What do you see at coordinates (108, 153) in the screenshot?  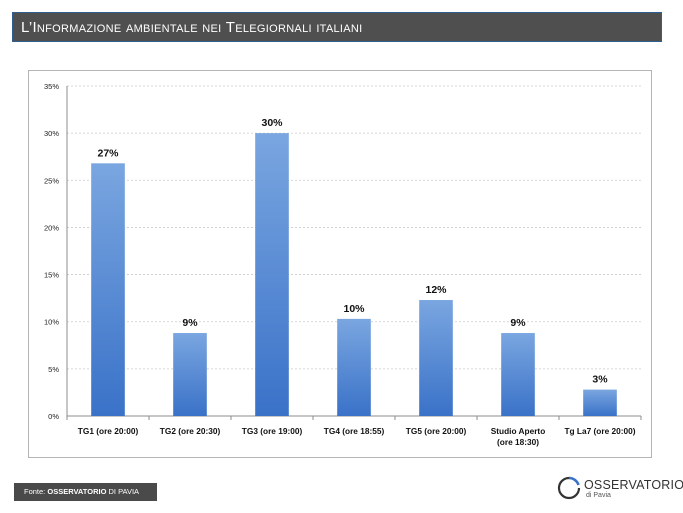 I see `data-label: 27%` at bounding box center [108, 153].